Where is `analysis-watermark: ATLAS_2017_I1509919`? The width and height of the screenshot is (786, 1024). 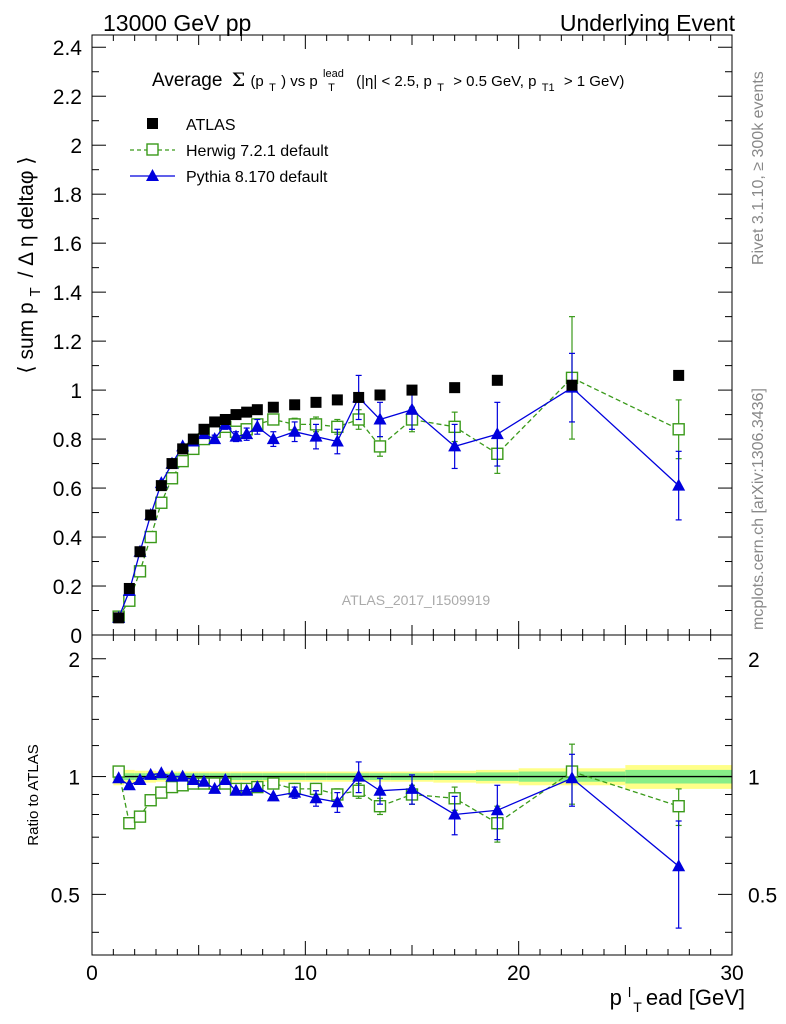 analysis-watermark: ATLAS_2017_I1509919 is located at coordinates (416, 600).